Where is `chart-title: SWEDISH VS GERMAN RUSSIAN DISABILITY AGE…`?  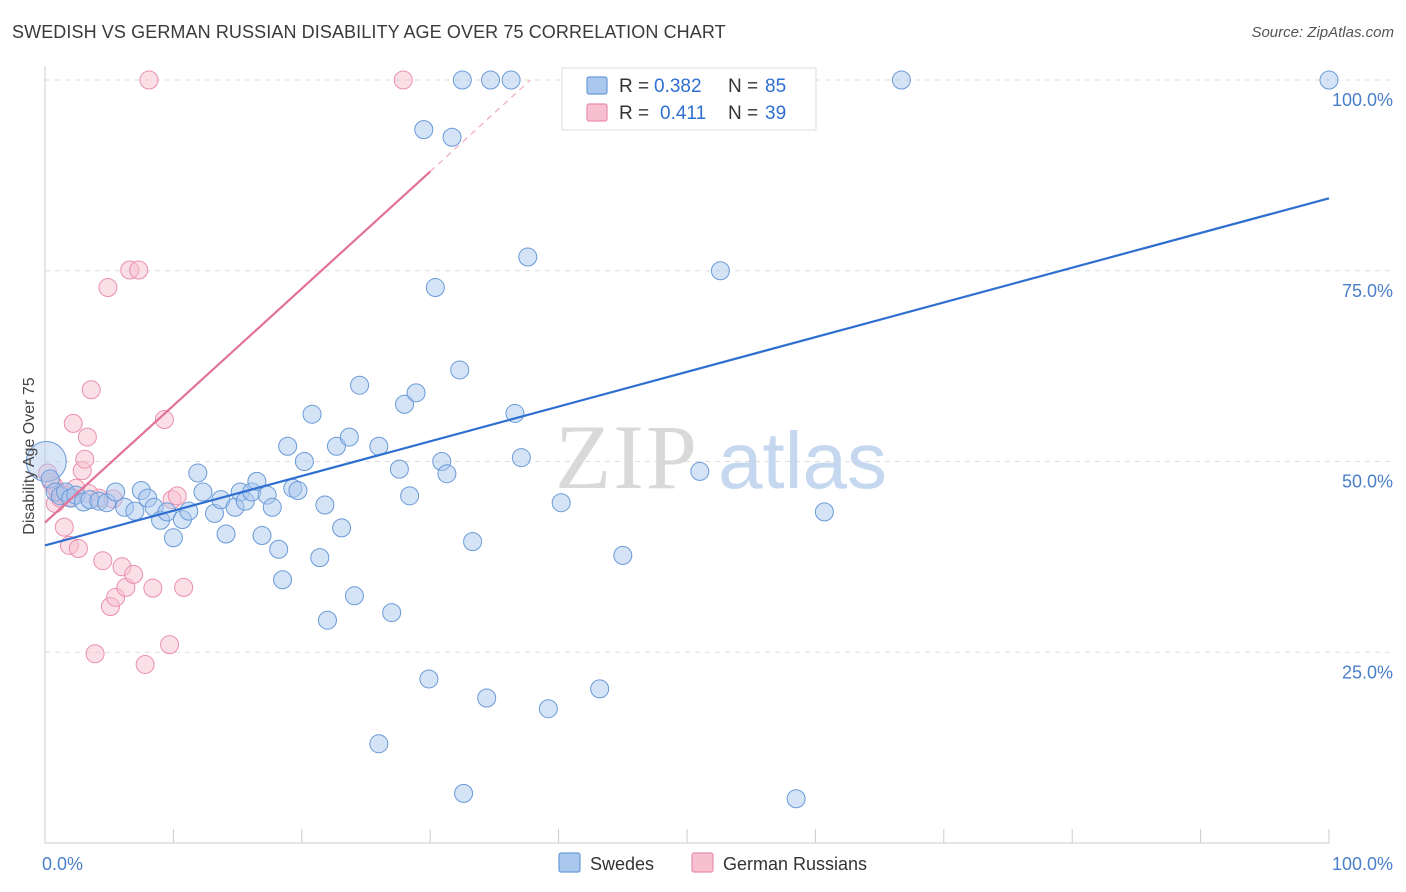 chart-title: SWEDISH VS GERMAN RUSSIAN DISABILITY AGE… is located at coordinates (369, 32).